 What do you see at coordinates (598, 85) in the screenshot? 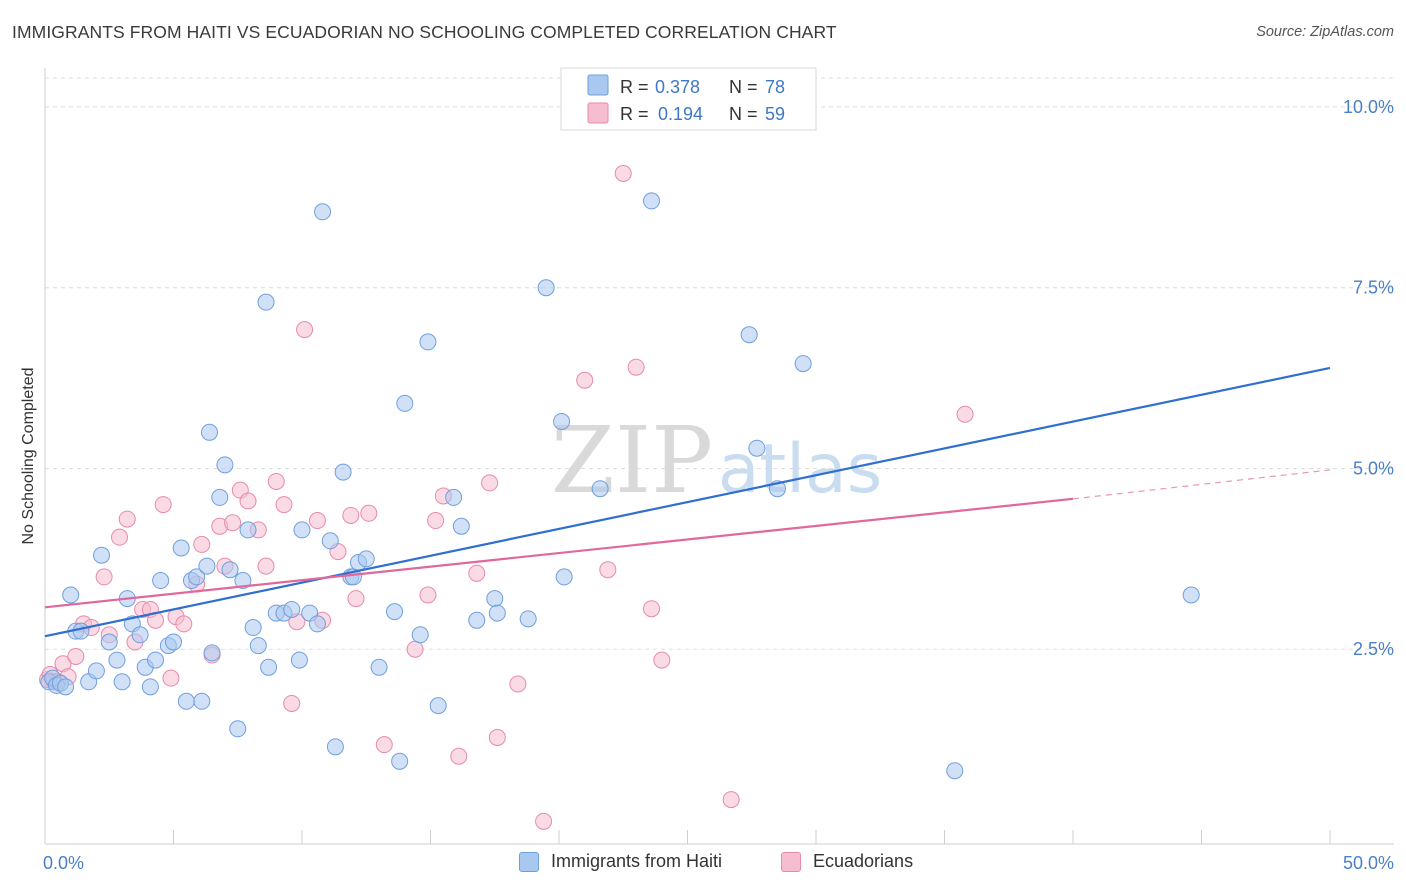
I see `legend-swatch-blue` at bounding box center [598, 85].